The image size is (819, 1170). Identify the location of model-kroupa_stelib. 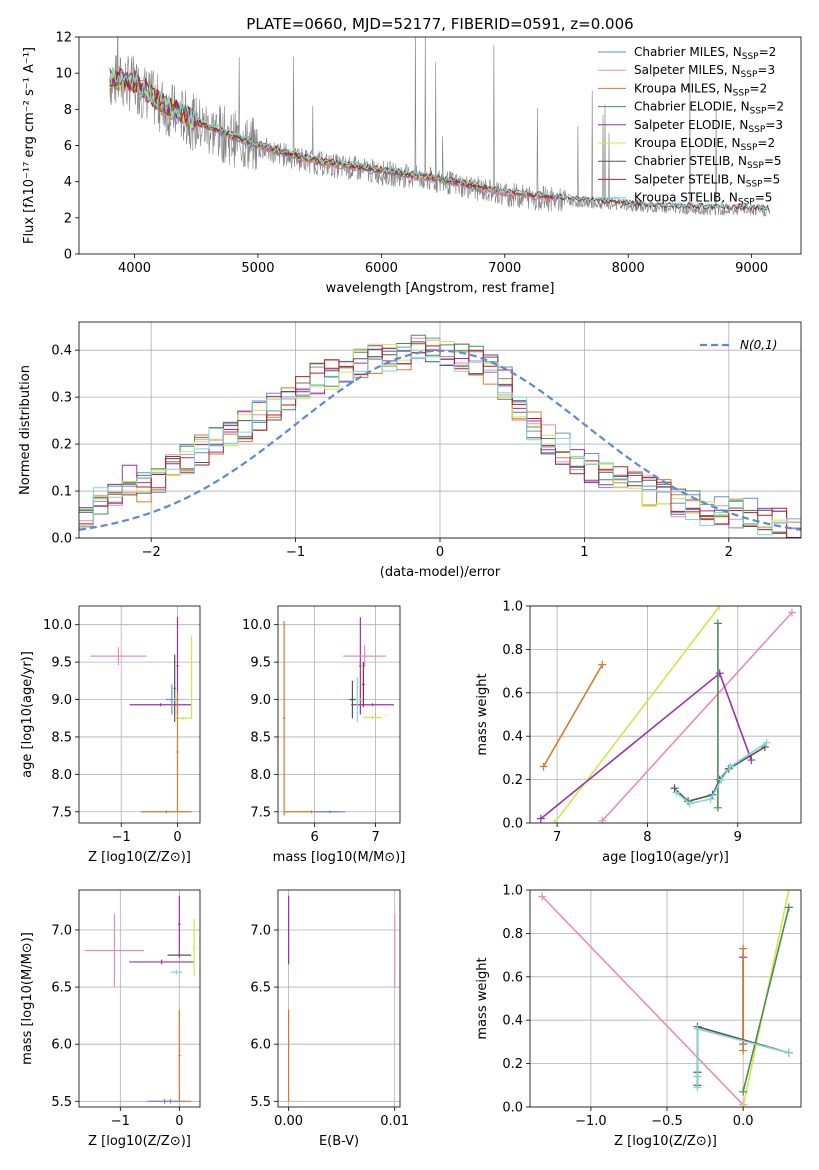
(439, 139).